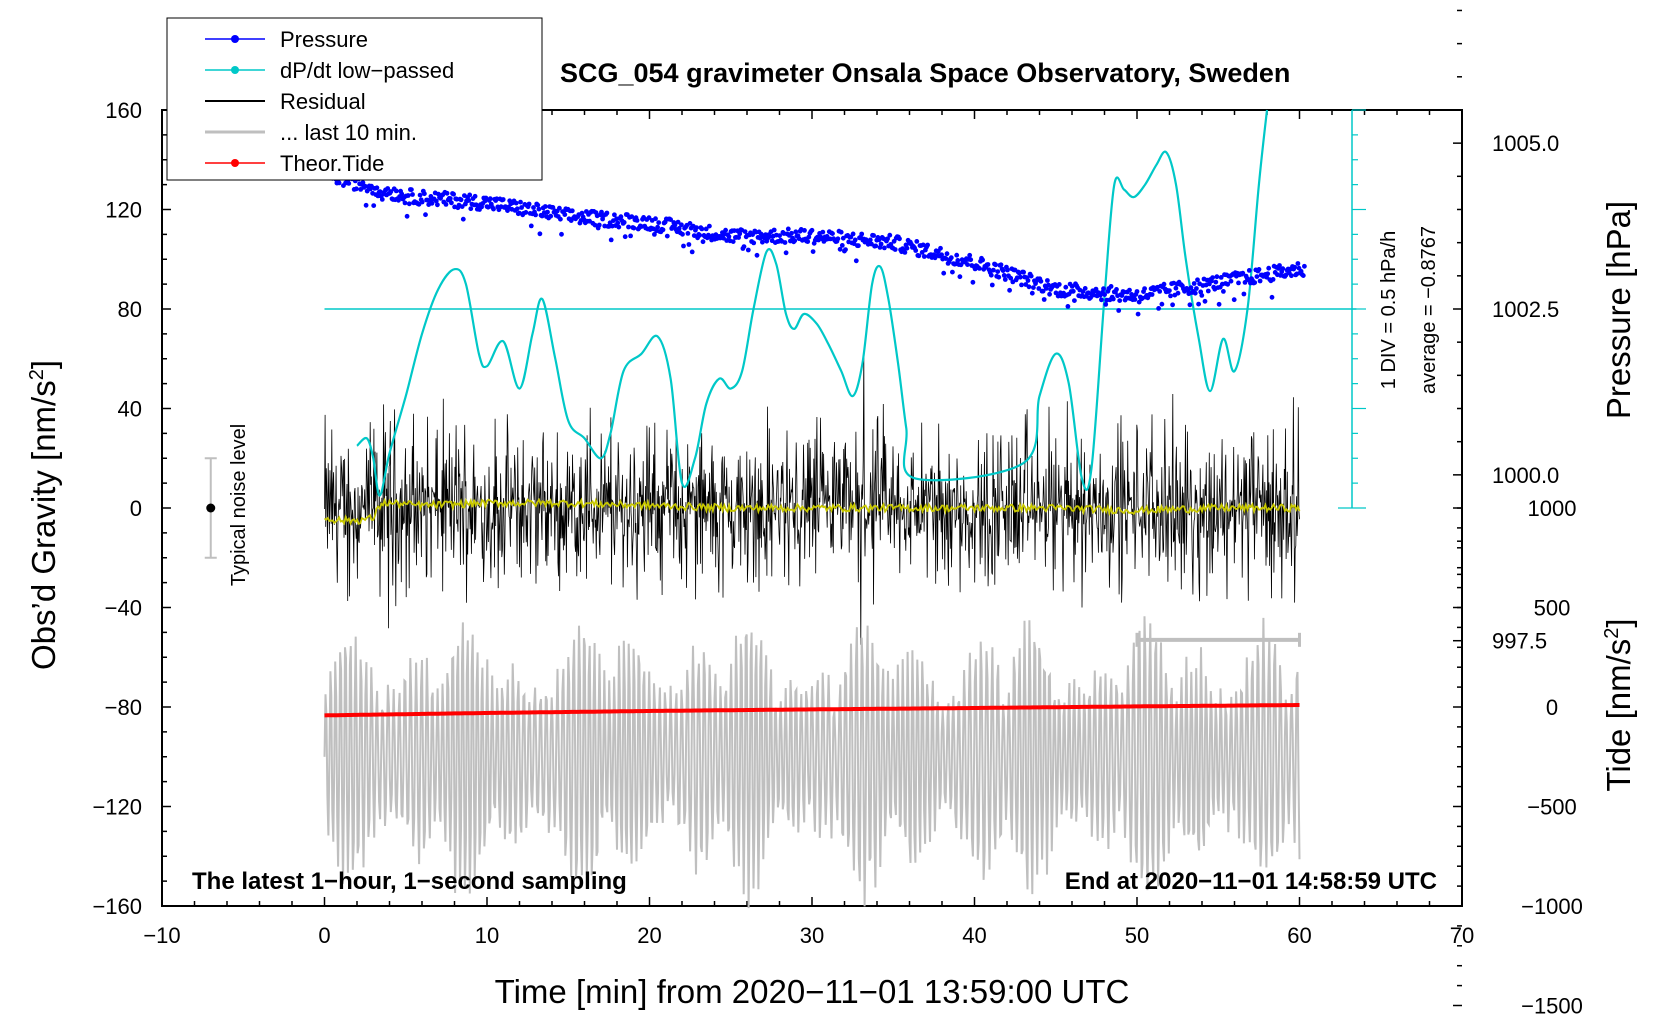 Image resolution: width=1660 pixels, height=1020 pixels. What do you see at coordinates (1552, 1006) in the screenshot?
I see `tide-tick-label: −1500` at bounding box center [1552, 1006].